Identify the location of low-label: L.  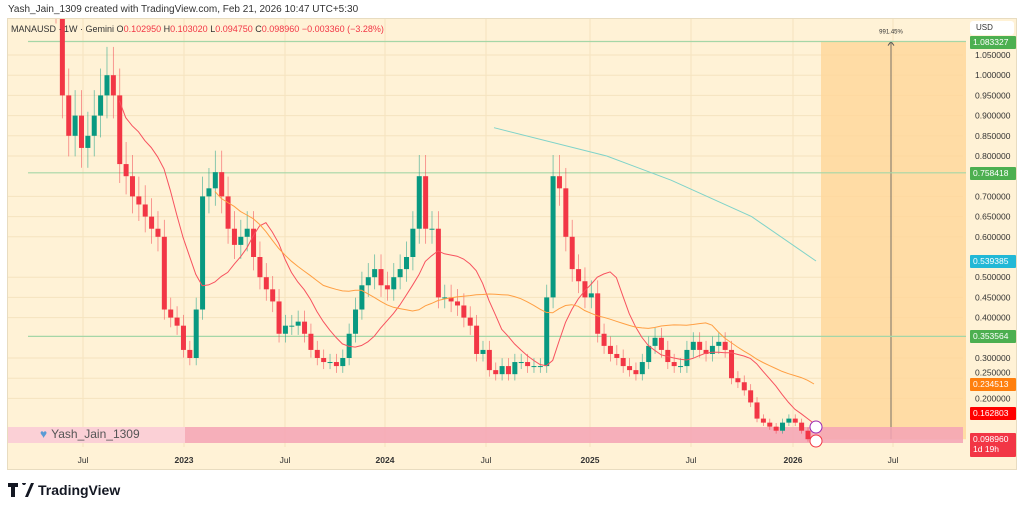
(213, 29).